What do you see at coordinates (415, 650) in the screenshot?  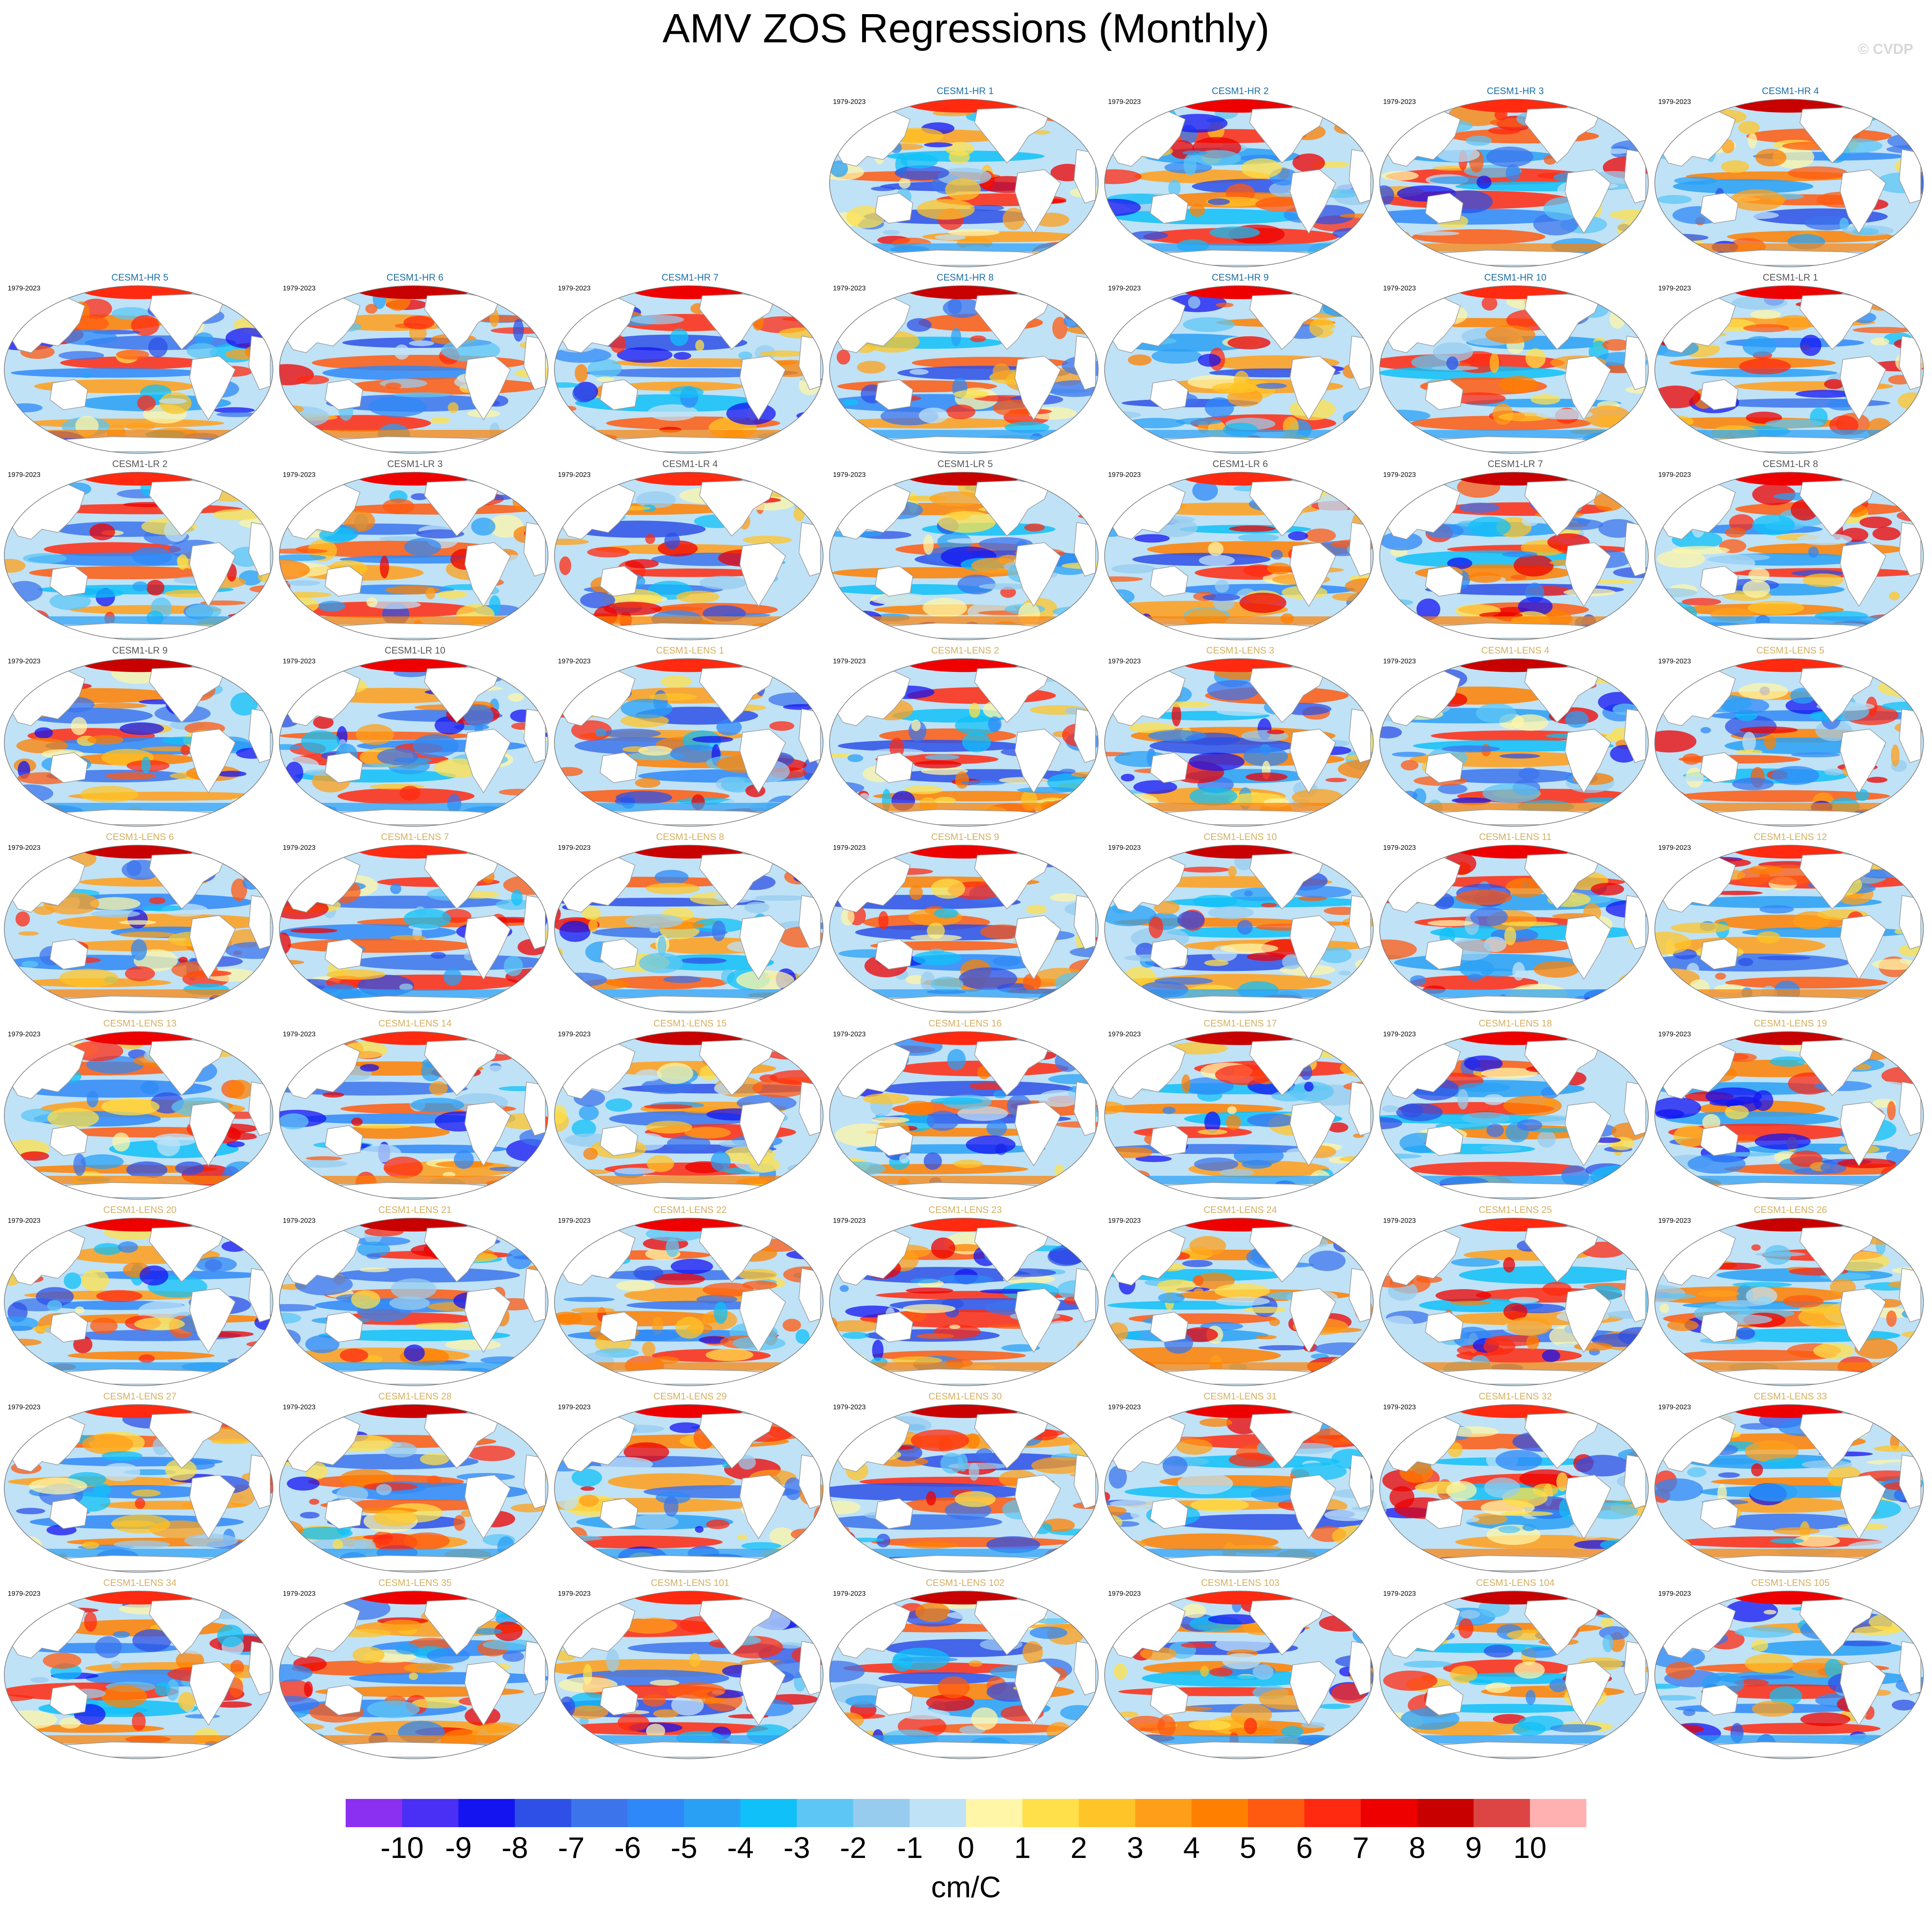 I see `panel-title: CESM1-LR 10` at bounding box center [415, 650].